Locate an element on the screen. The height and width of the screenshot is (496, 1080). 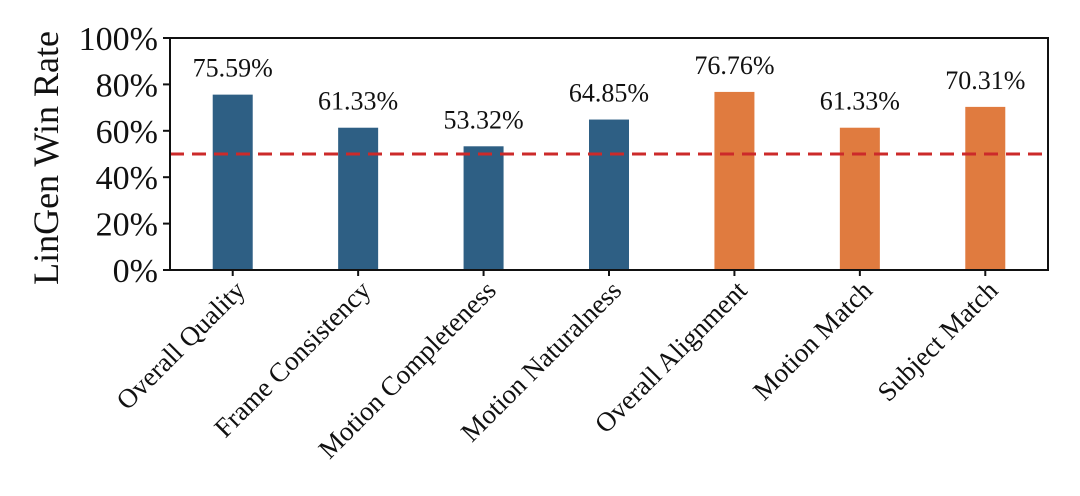
y-tick-label: 100% is located at coordinates (118, 39).